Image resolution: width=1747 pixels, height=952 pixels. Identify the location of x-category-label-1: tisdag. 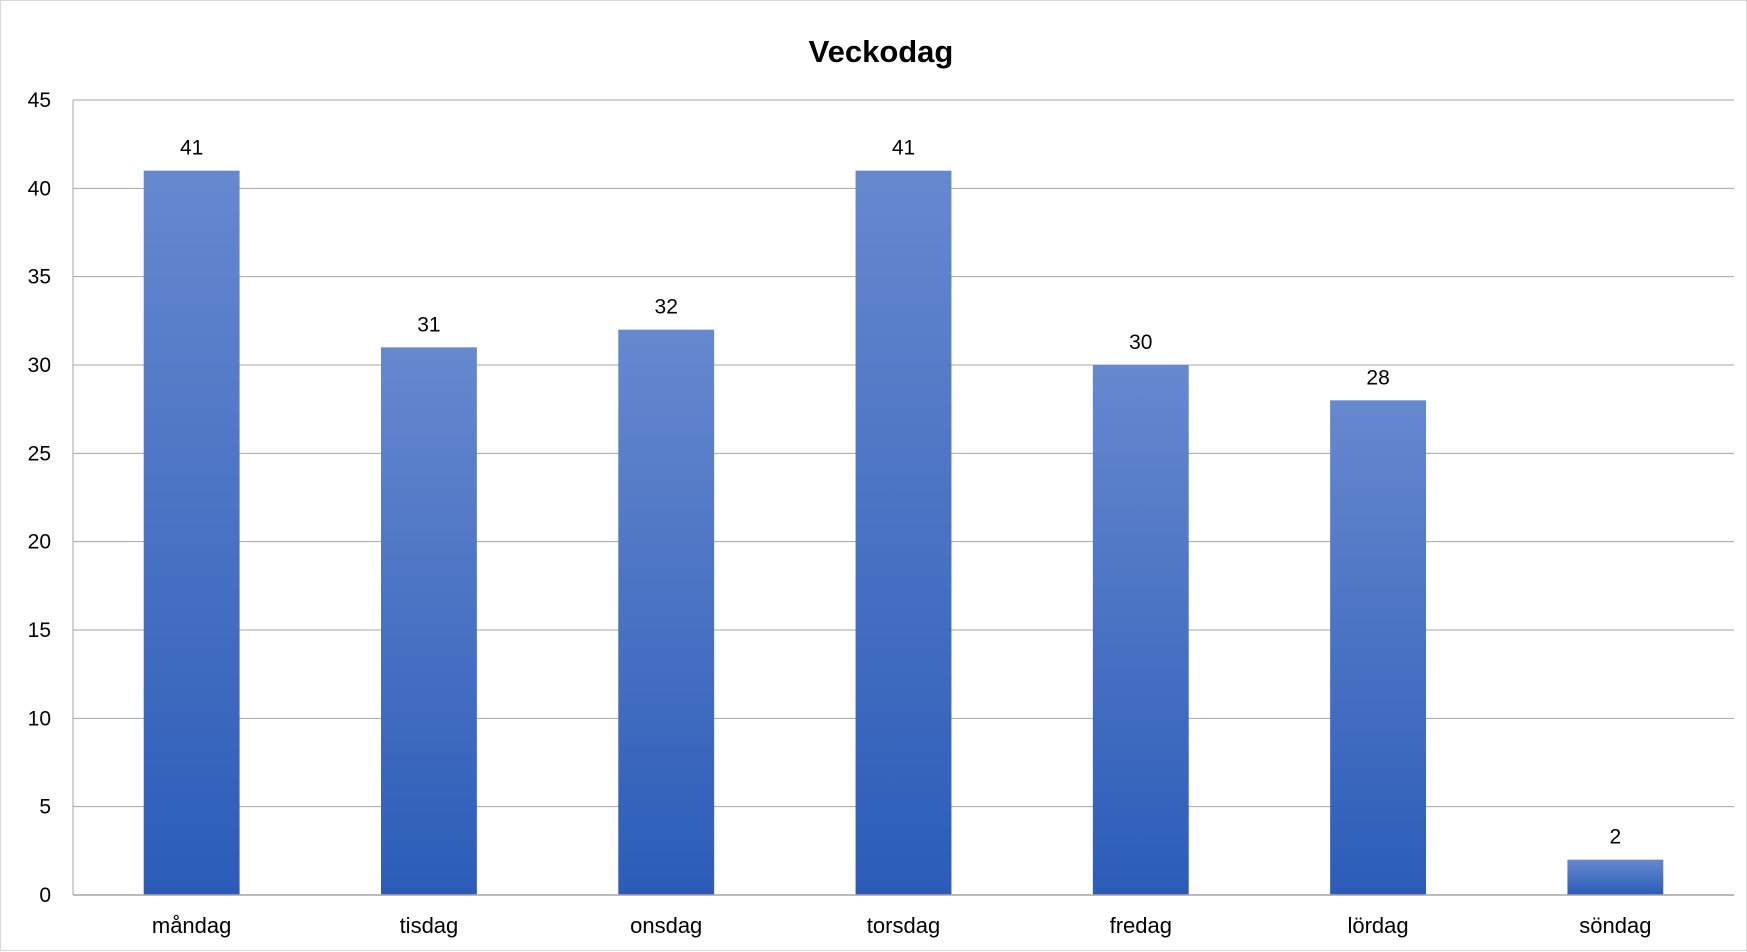
(429, 925).